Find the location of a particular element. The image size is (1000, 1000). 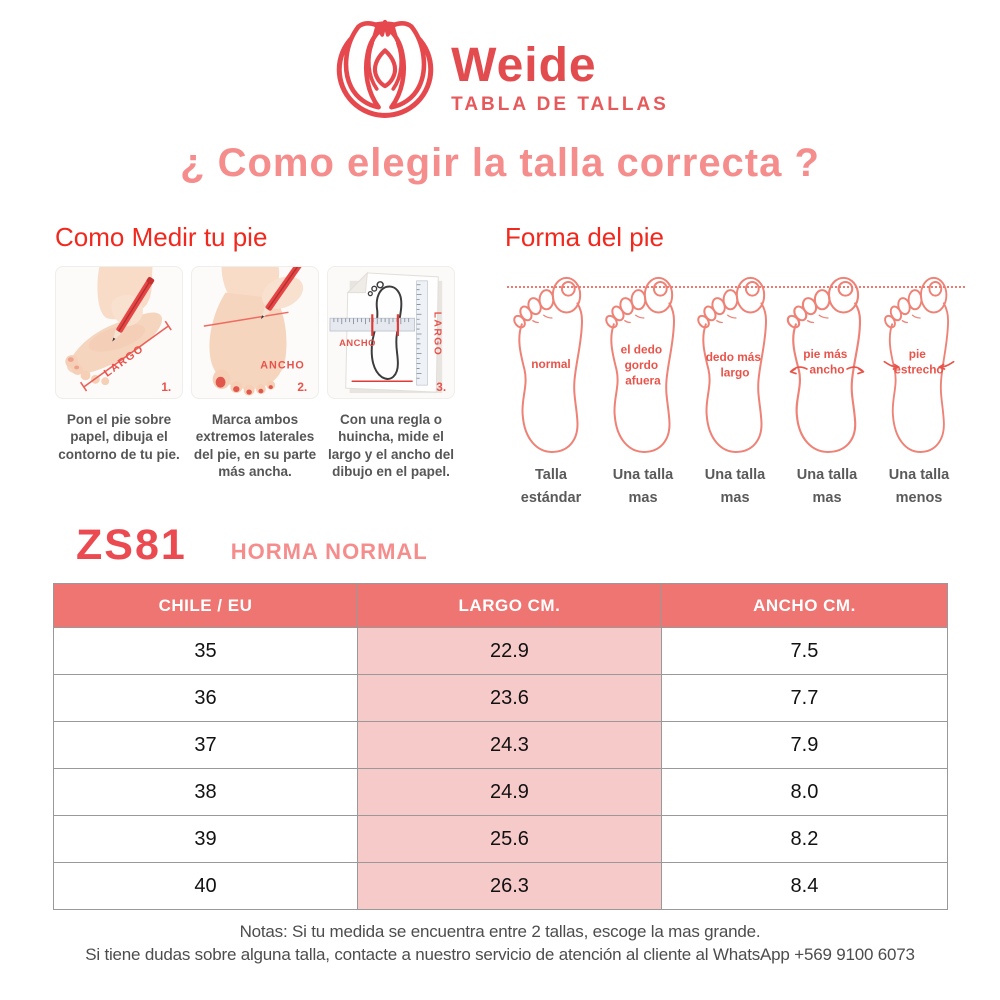

foot-caption: Talla estándar is located at coordinates (551, 487).